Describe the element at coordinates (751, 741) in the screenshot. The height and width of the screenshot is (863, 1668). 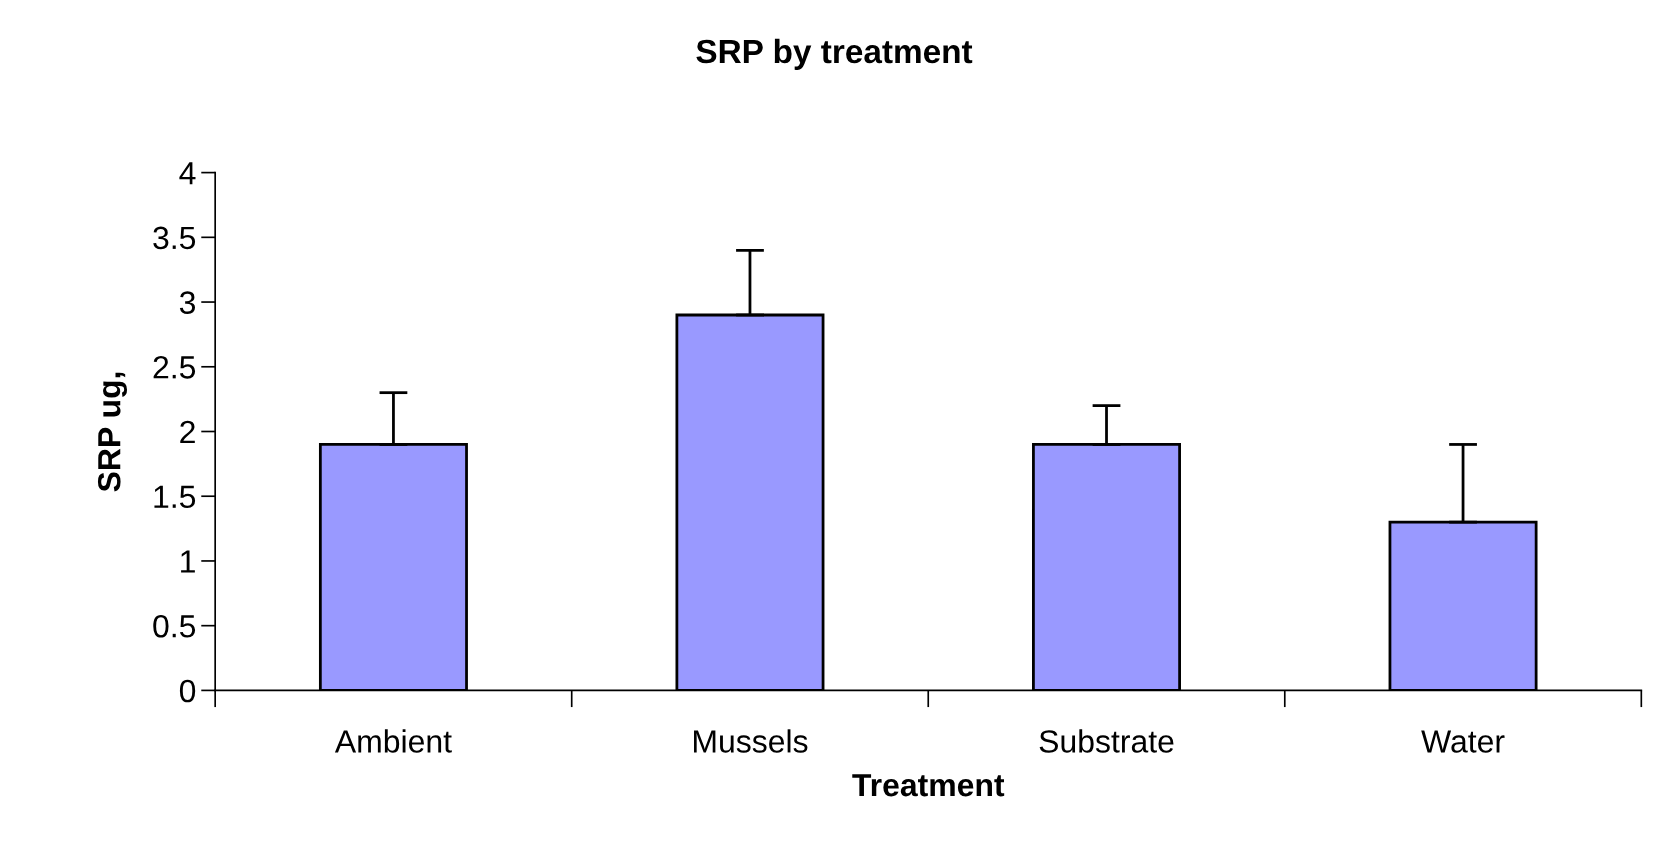
I see `x-tick-label: Mussels` at that location.